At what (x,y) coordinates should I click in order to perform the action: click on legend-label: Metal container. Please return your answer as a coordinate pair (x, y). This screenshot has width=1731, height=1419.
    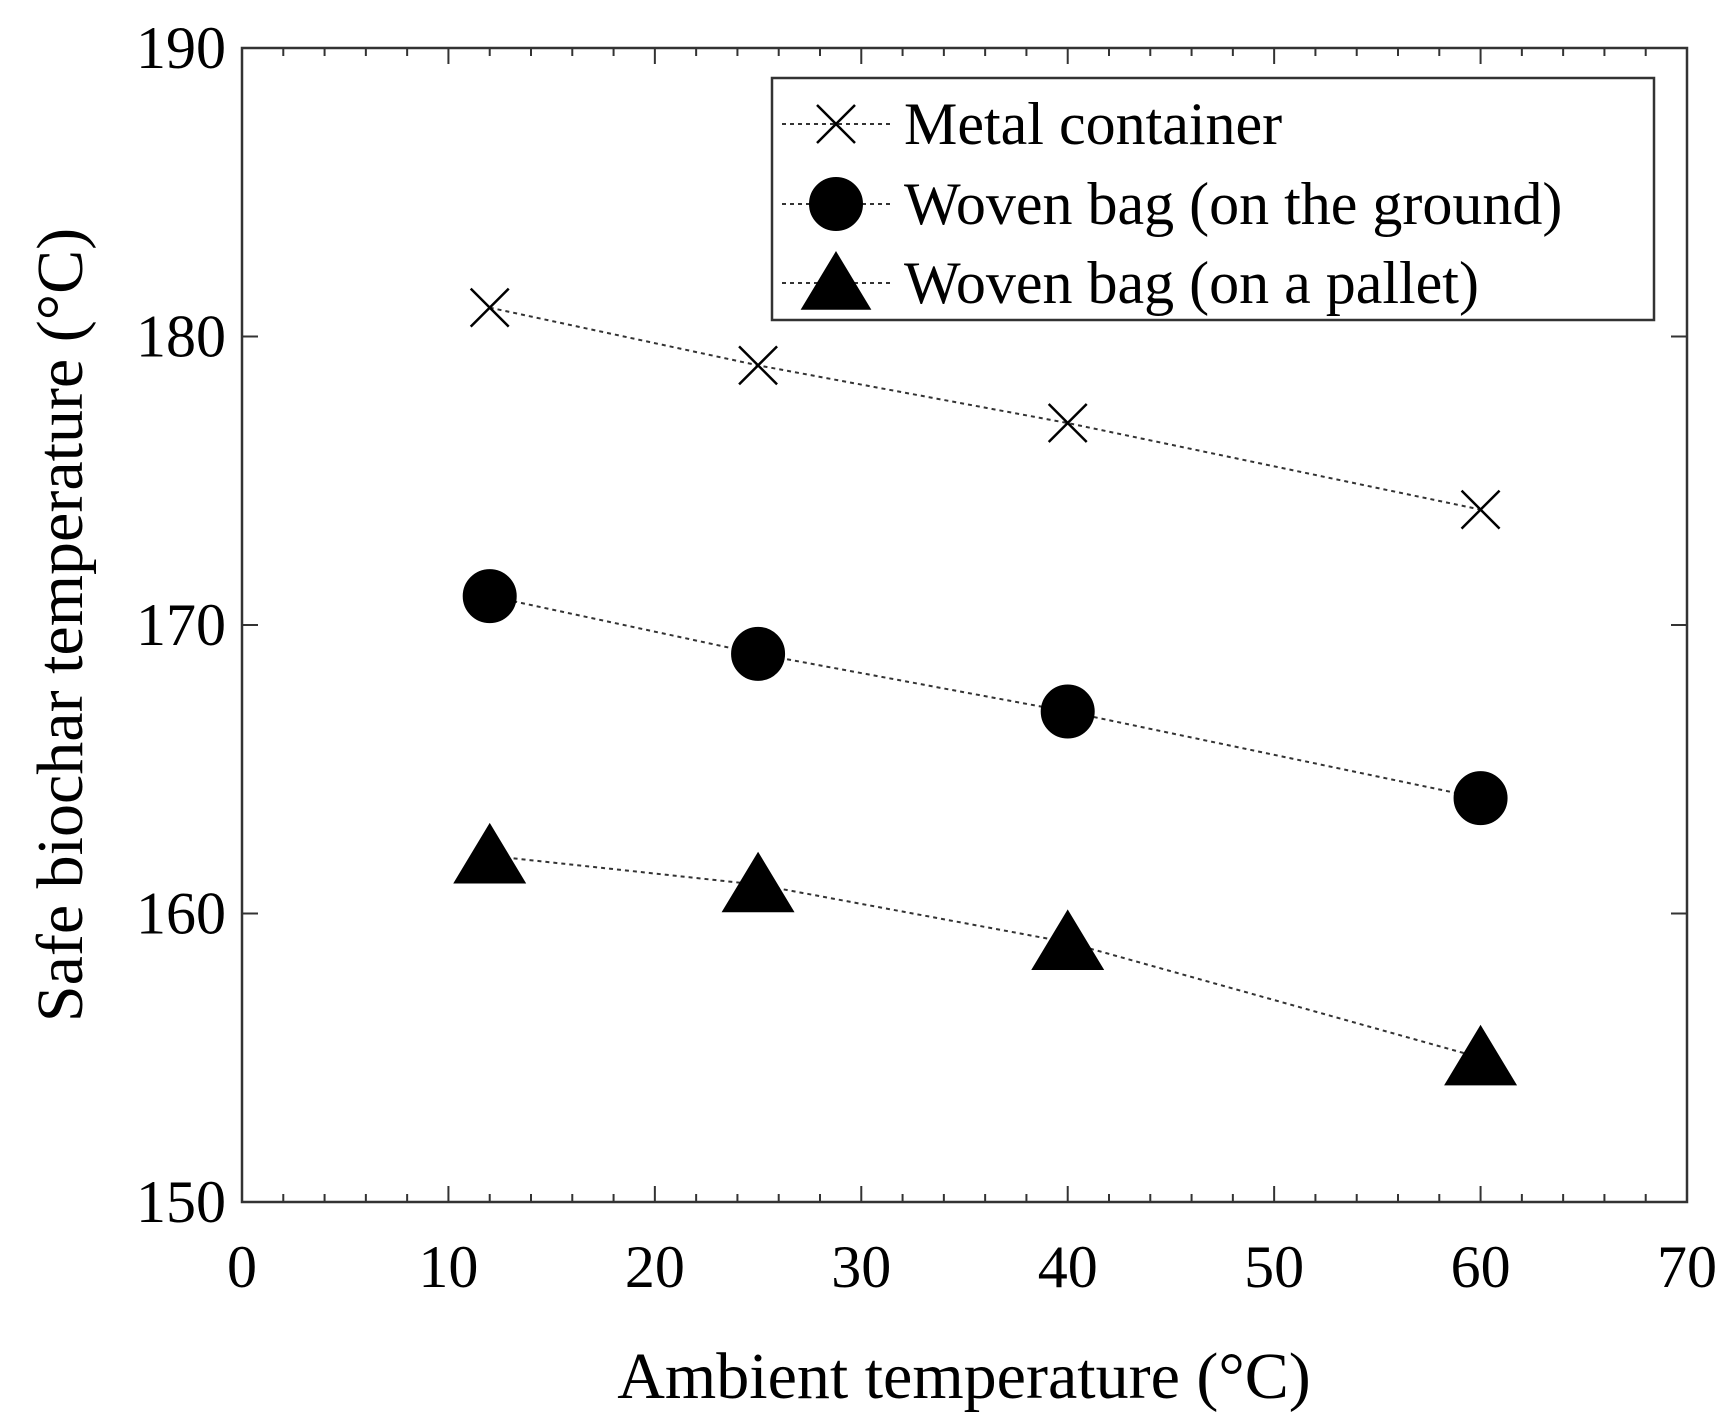
    Looking at the image, I should click on (1093, 124).